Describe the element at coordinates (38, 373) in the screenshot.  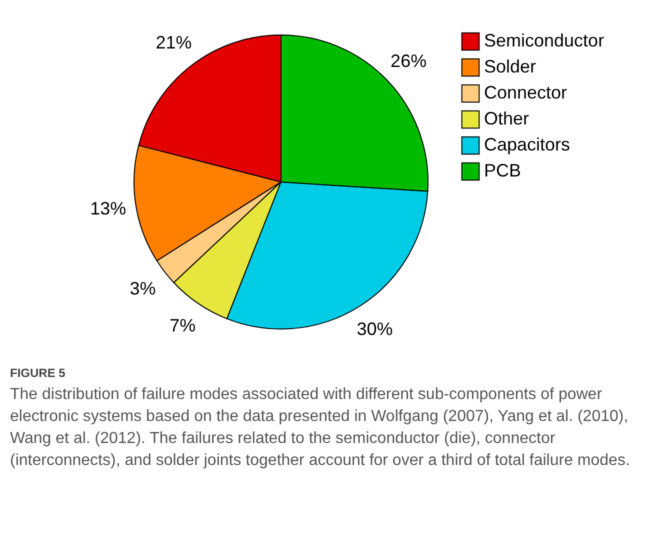
I see `caption: FIGURE 5` at that location.